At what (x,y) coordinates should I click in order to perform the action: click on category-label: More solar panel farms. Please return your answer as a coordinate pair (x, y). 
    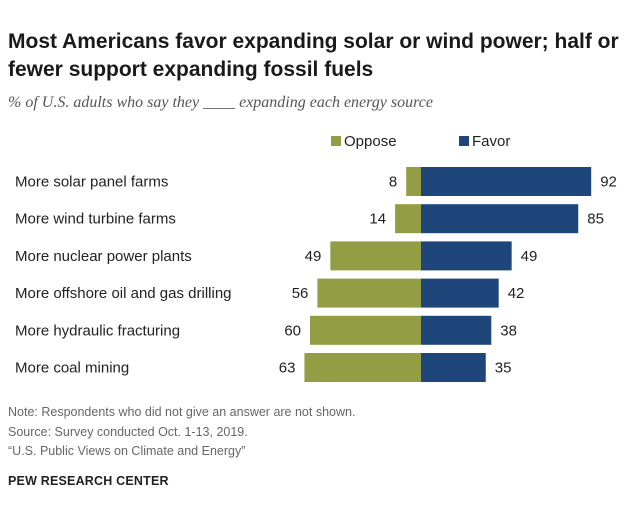
    Looking at the image, I should click on (91, 182).